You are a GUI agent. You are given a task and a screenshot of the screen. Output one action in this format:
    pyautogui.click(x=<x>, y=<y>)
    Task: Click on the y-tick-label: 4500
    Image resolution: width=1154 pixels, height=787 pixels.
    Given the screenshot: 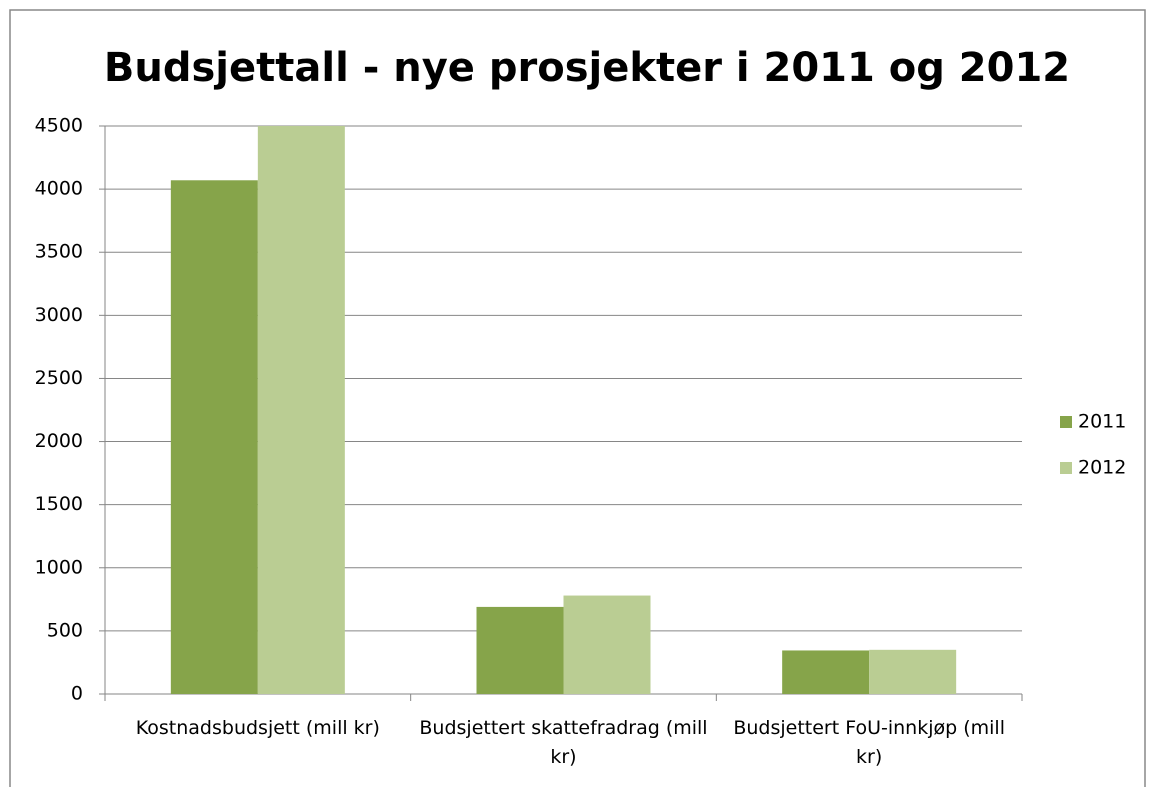 What is the action you would take?
    pyautogui.click(x=59, y=126)
    